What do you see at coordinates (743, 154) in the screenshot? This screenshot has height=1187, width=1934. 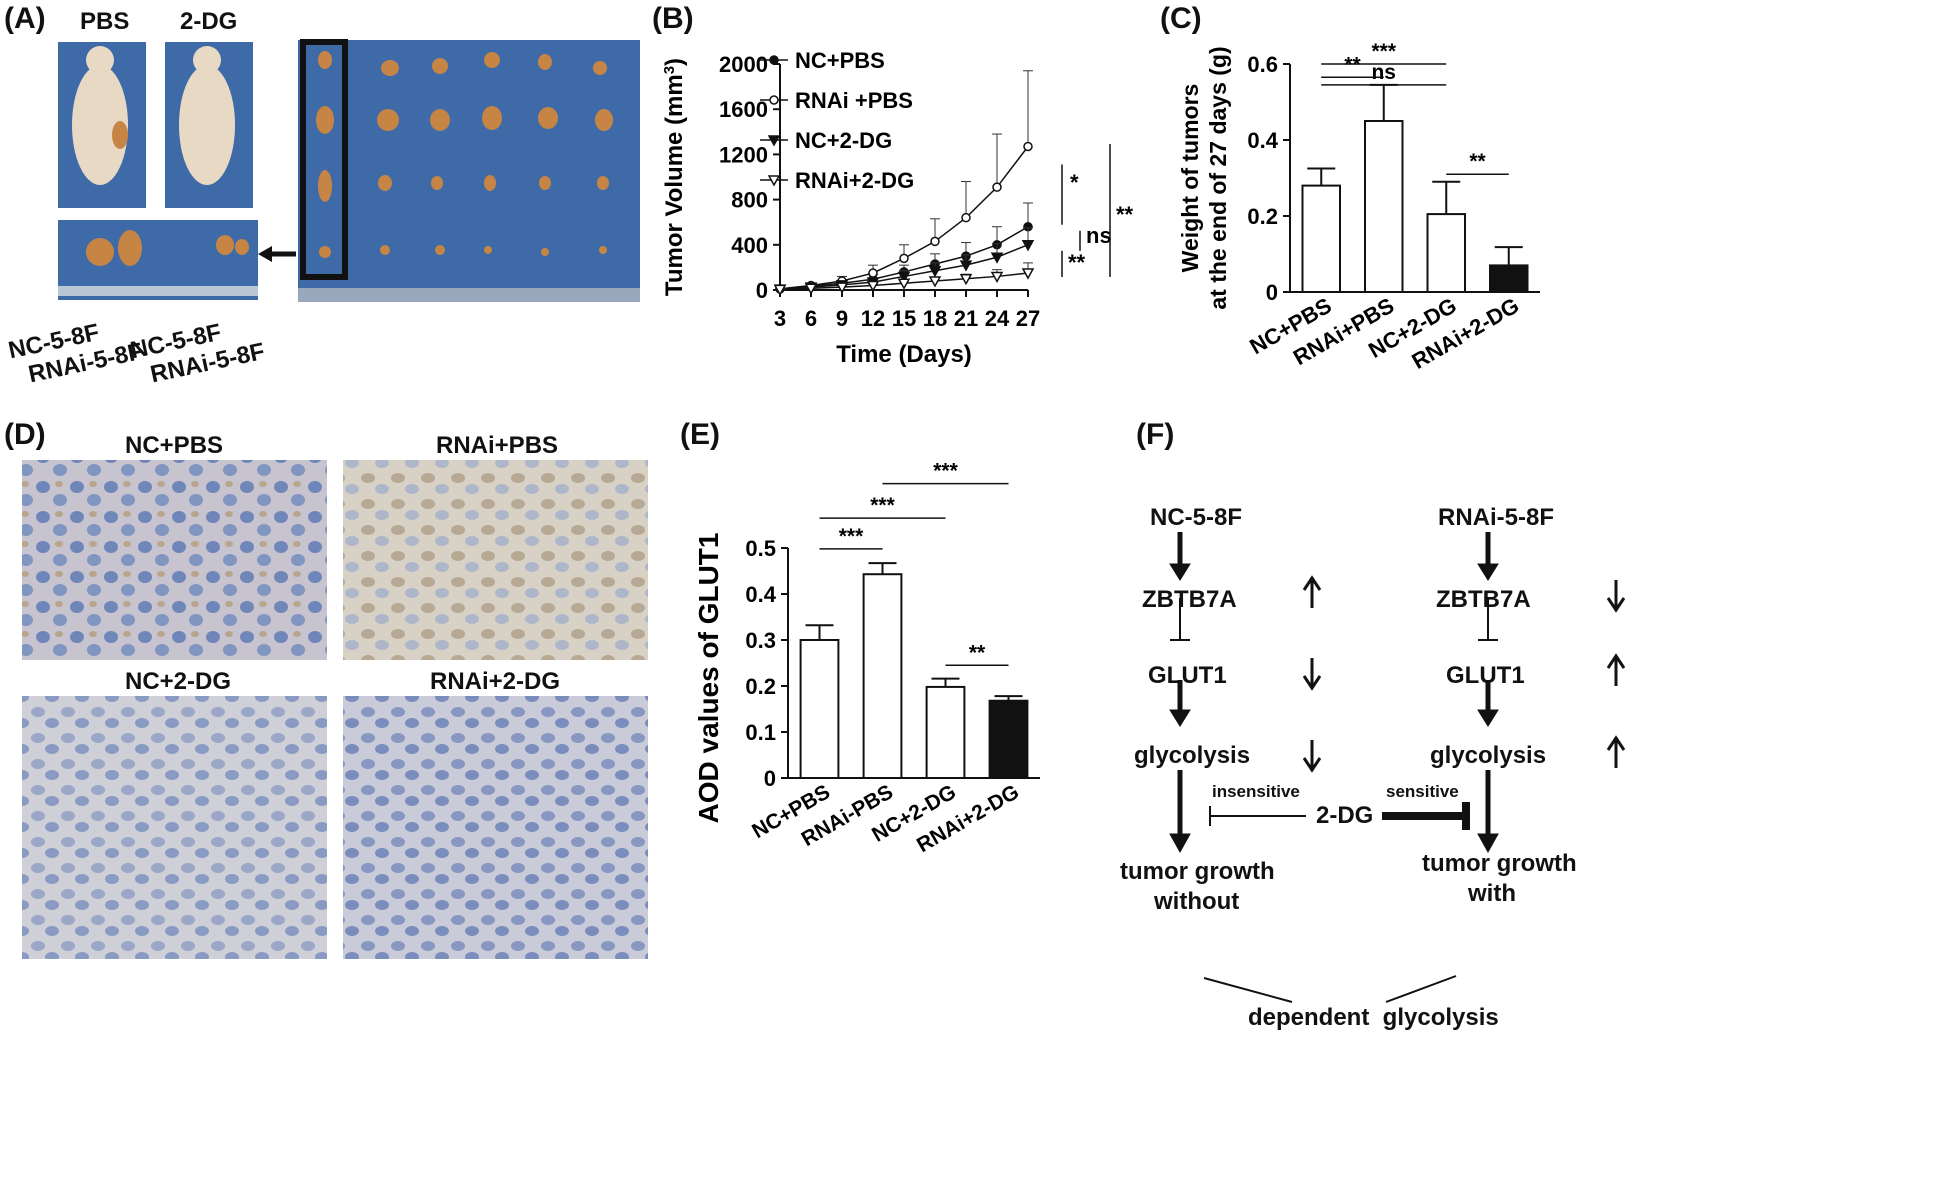 I see `y-tick-label: 1200` at bounding box center [743, 154].